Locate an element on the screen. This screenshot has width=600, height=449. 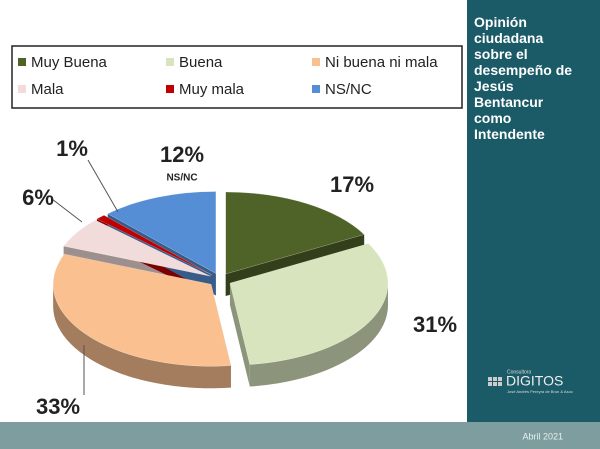
logo-tagline: José Andrés Pereyra de Brun & Asoc is located at coordinates (540, 391).